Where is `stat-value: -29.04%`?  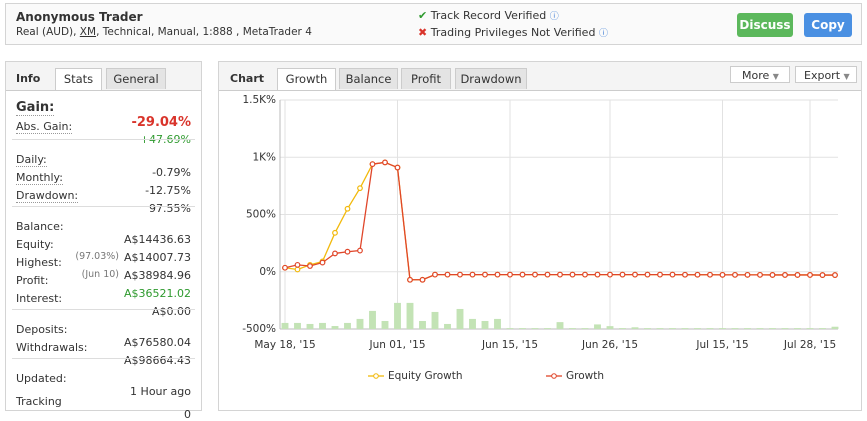 stat-value: -29.04% is located at coordinates (161, 122).